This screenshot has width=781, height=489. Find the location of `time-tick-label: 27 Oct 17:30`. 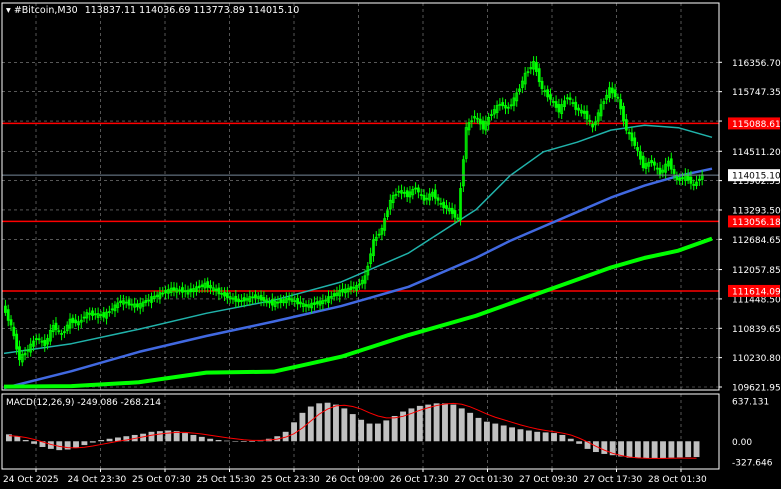

time-tick-label: 27 Oct 17:30 is located at coordinates (613, 480).